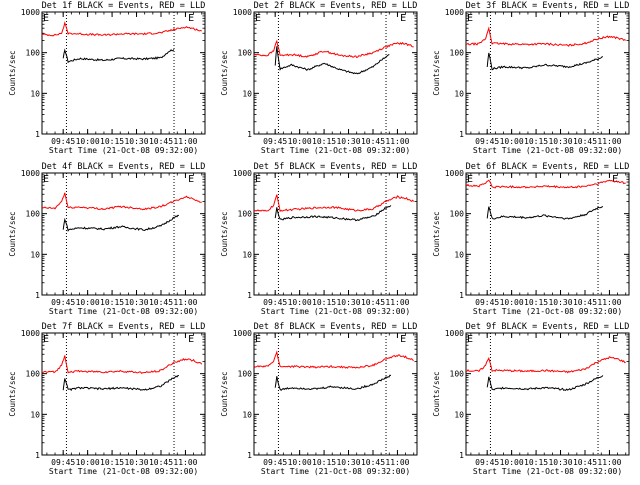  Describe the element at coordinates (336, 327) in the screenshot. I see `chart-title: Det 8f BLACK = Events, RED = LLD` at that location.